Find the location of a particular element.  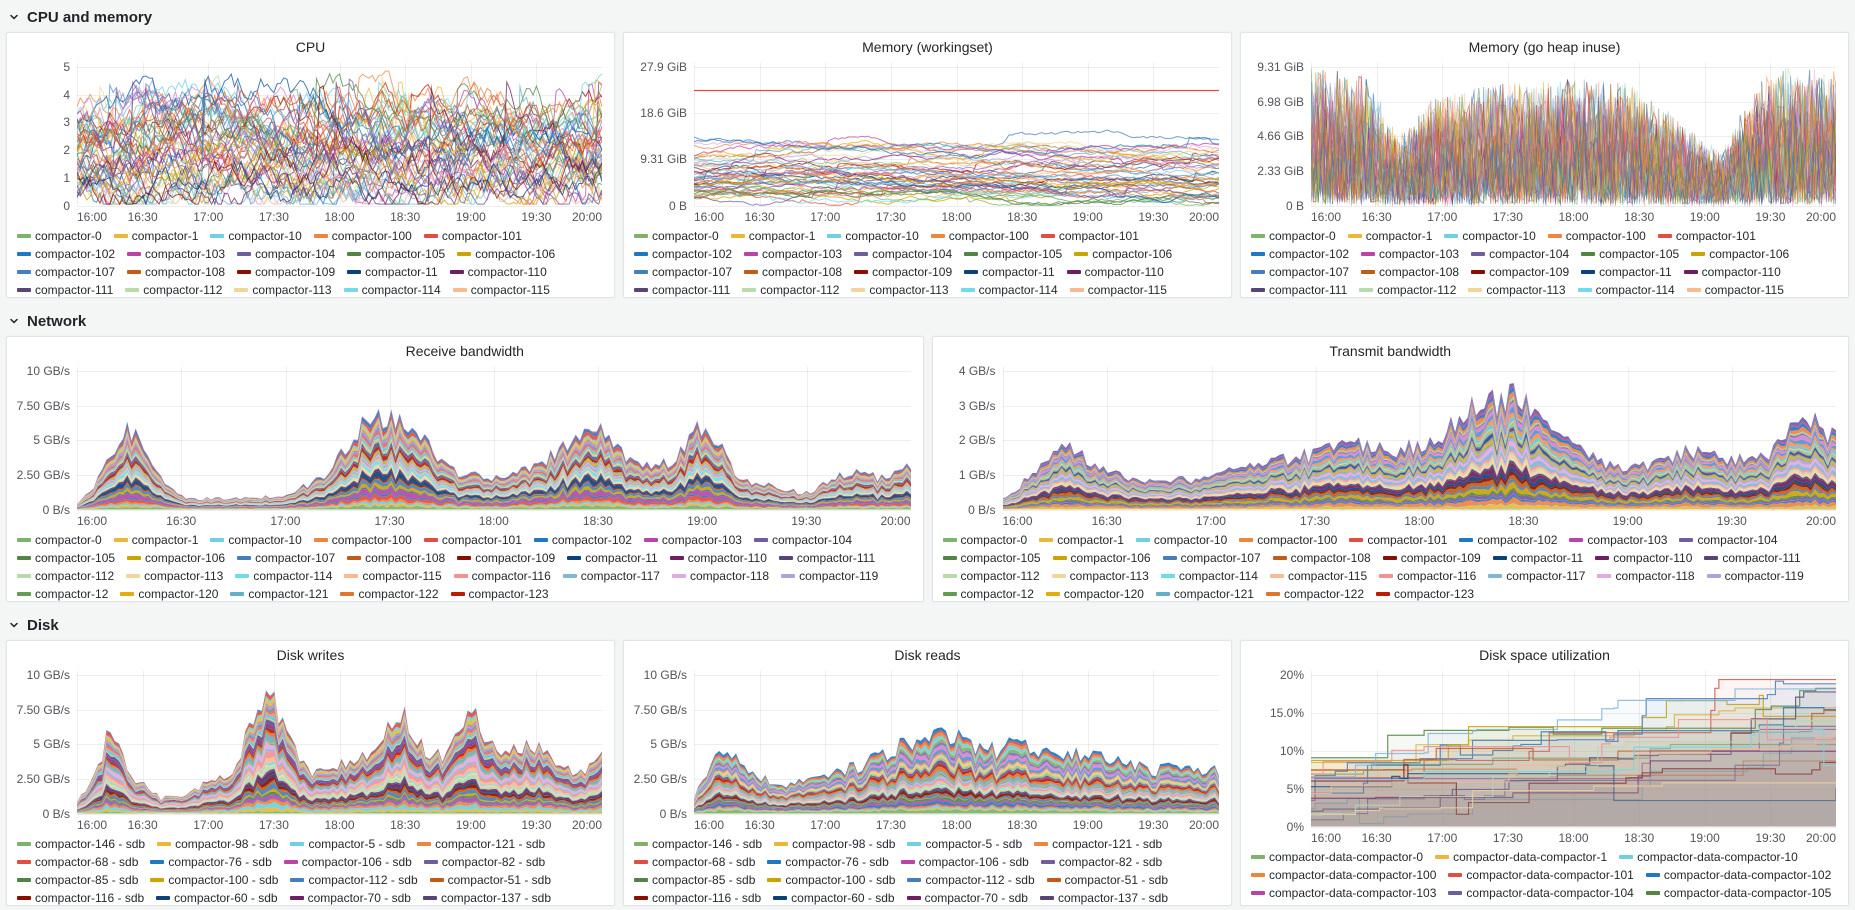

panel-title: Disk reads is located at coordinates (927, 655).